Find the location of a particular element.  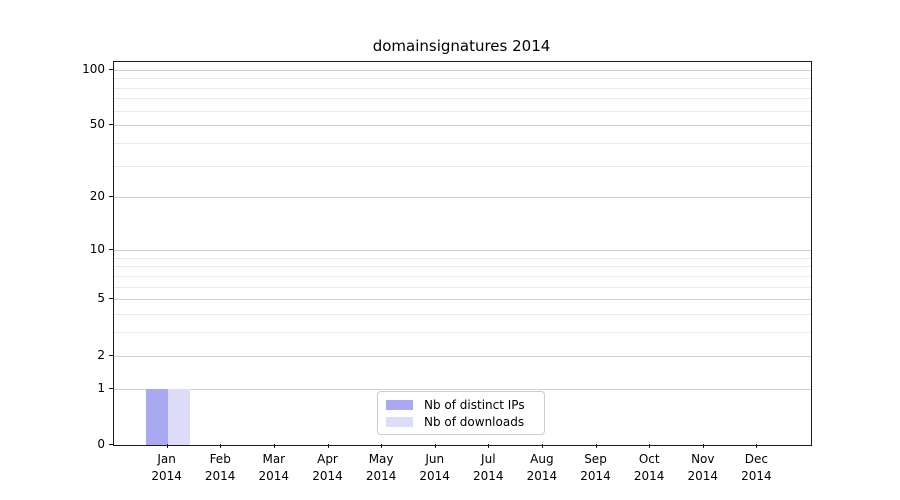

x-axis-tick-label-month: Jun is located at coordinates (435, 459).